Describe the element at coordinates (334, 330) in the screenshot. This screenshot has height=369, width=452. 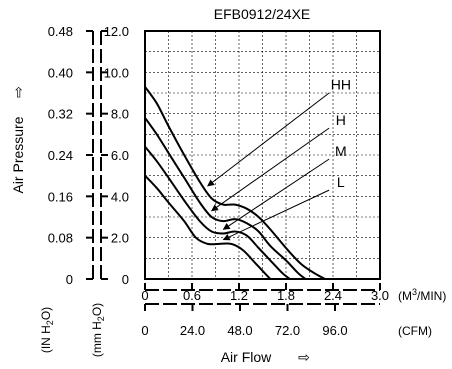
I see `x-tick-label-cfm: 96.0` at that location.